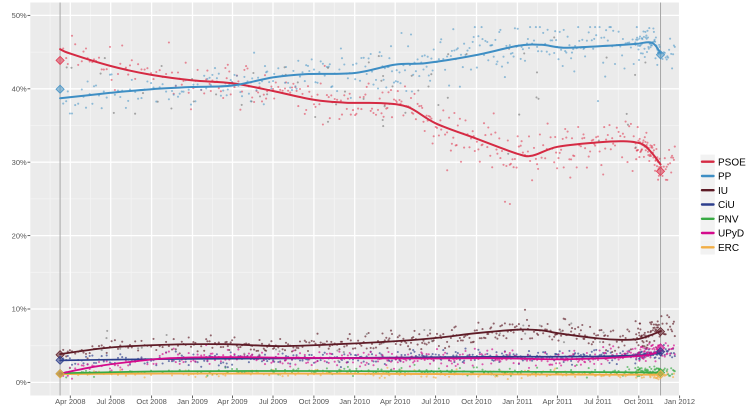  Describe the element at coordinates (21, 382) in the screenshot. I see `svg-text: 0%` at that location.